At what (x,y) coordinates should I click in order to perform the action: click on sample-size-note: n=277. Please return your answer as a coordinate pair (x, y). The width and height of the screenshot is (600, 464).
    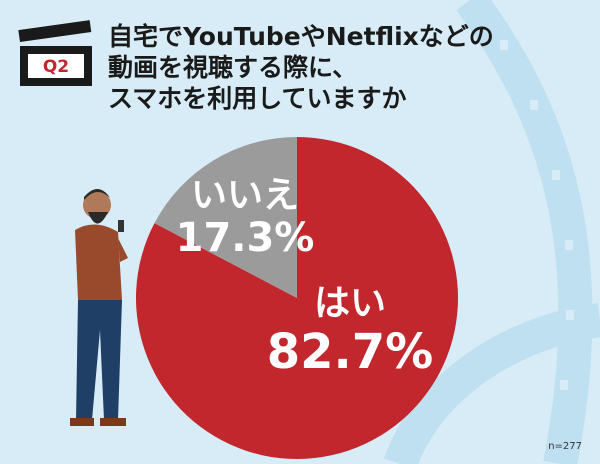
    Looking at the image, I should click on (565, 446).